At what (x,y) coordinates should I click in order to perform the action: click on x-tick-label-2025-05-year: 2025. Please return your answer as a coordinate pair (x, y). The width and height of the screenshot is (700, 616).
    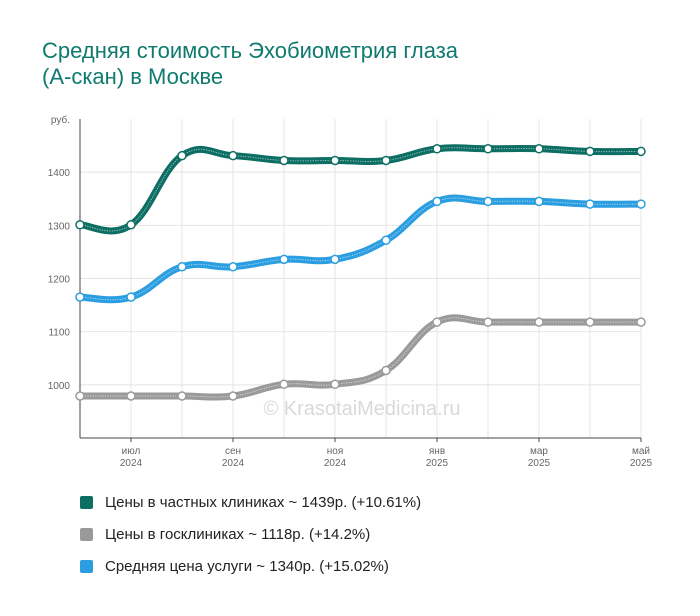
    Looking at the image, I should click on (641, 463).